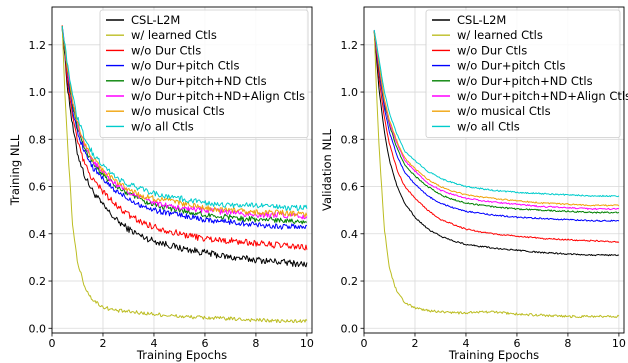 Image resolution: width=628 pixels, height=363 pixels. Describe the element at coordinates (567, 343) in the screenshot. I see `validation-xtick-label: 8` at that location.